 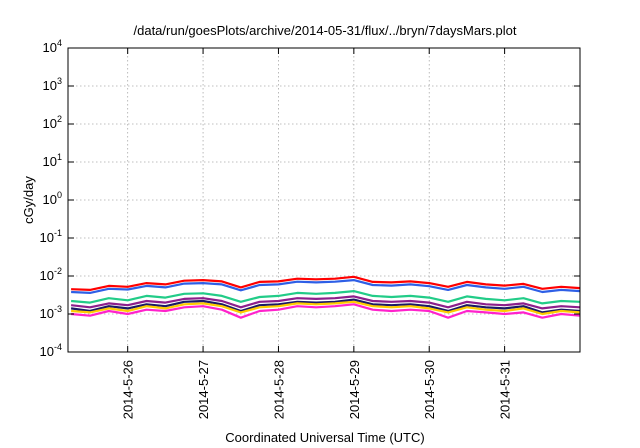 I want to click on y-tick-label: 10⁻¹, so click(x=51, y=236).